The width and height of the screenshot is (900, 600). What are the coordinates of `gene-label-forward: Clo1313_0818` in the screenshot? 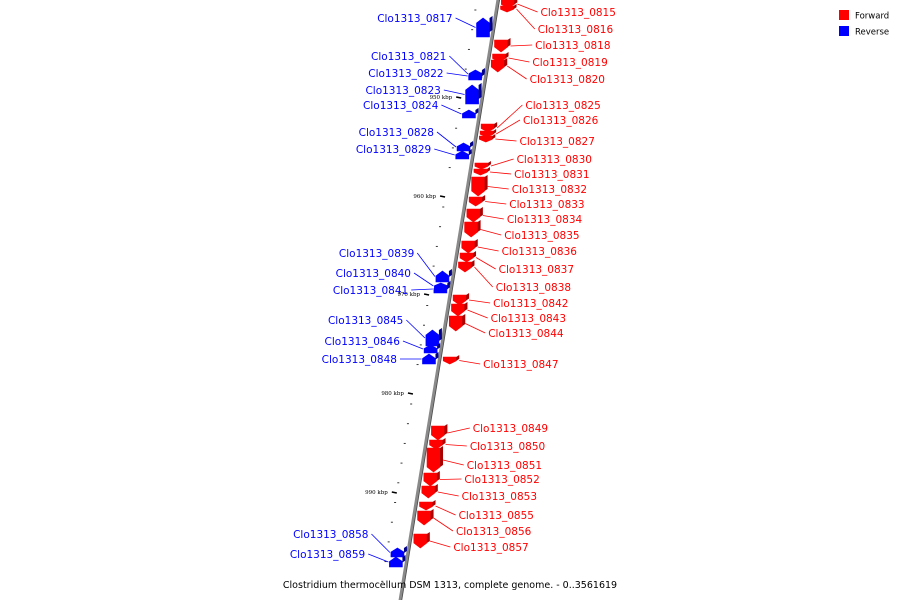 It's located at (572, 46).